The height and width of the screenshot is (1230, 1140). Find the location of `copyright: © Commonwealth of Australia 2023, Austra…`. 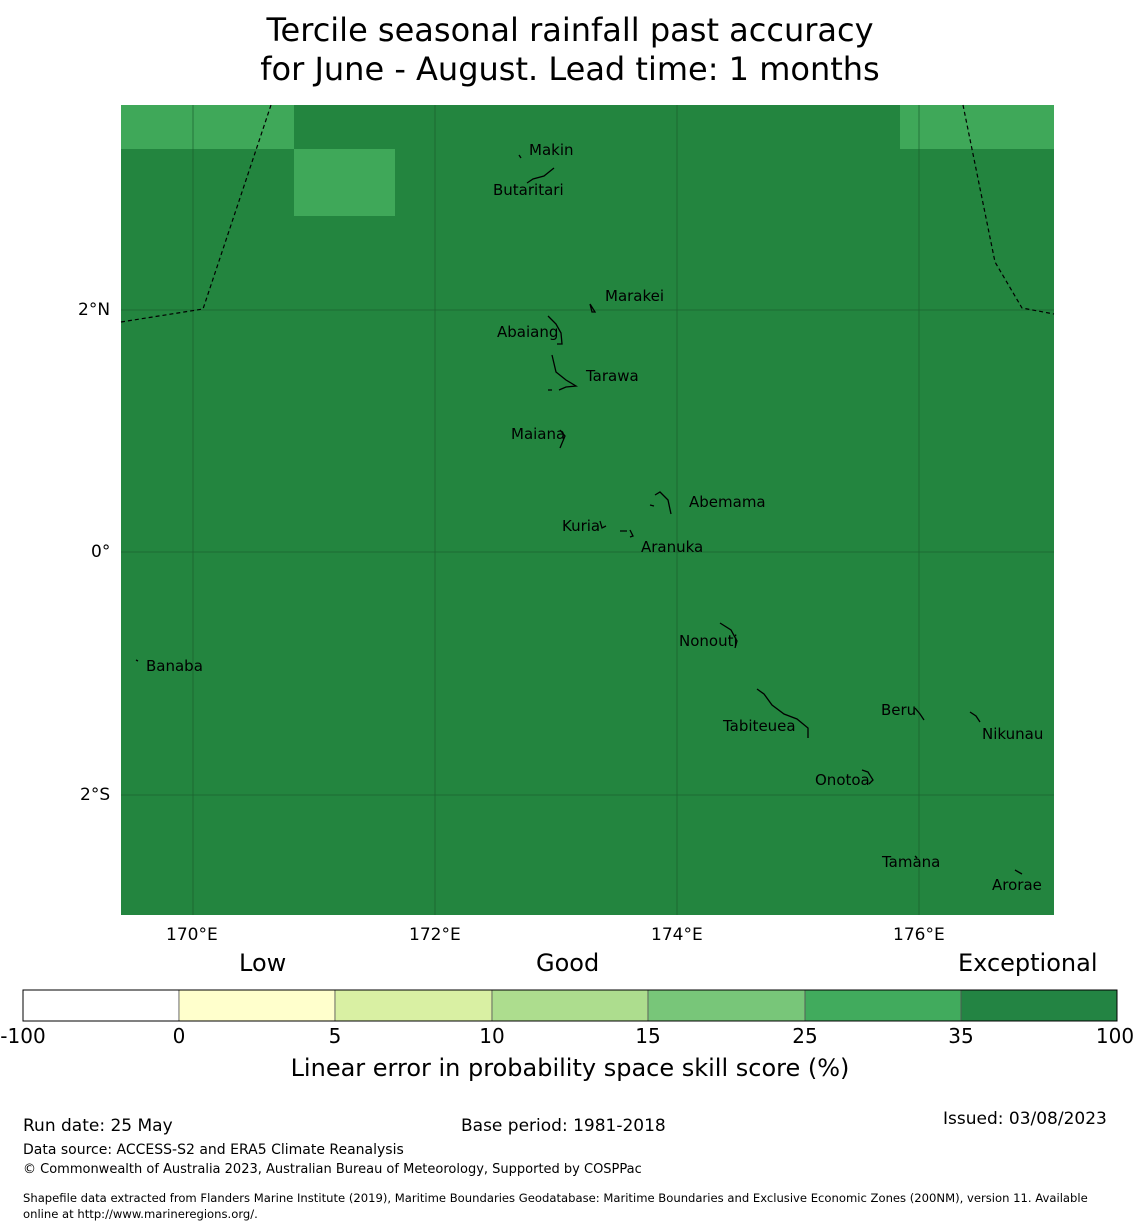

copyright: © Commonwealth of Australia 2023, Austra… is located at coordinates (332, 1169).